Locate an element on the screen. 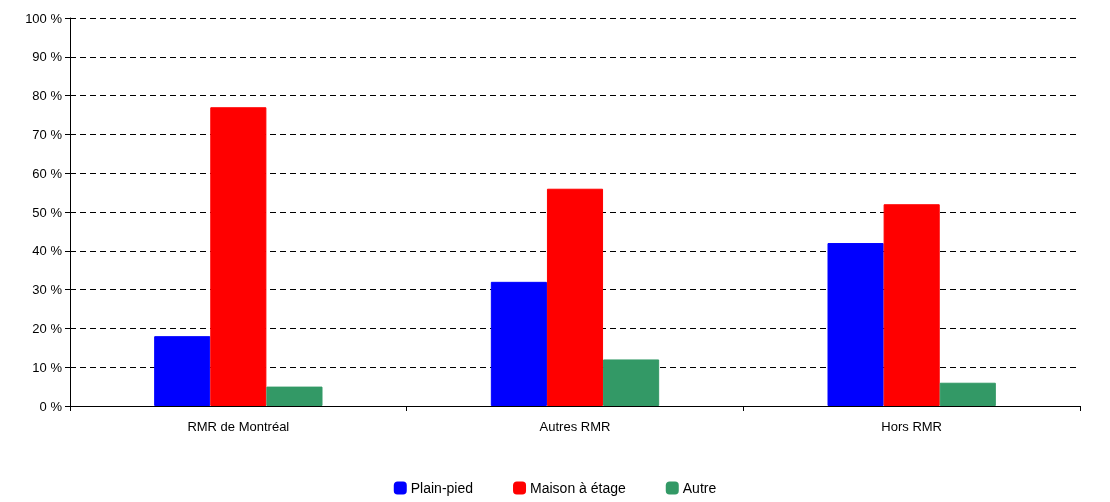  y-tick-label: 10 % is located at coordinates (47, 367).